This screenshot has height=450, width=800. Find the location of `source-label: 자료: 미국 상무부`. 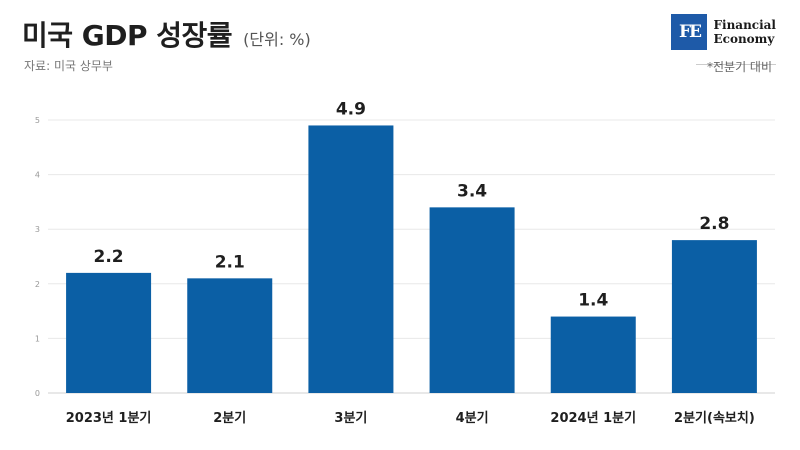

source-label: 자료: 미국 상무부 is located at coordinates (68, 66).